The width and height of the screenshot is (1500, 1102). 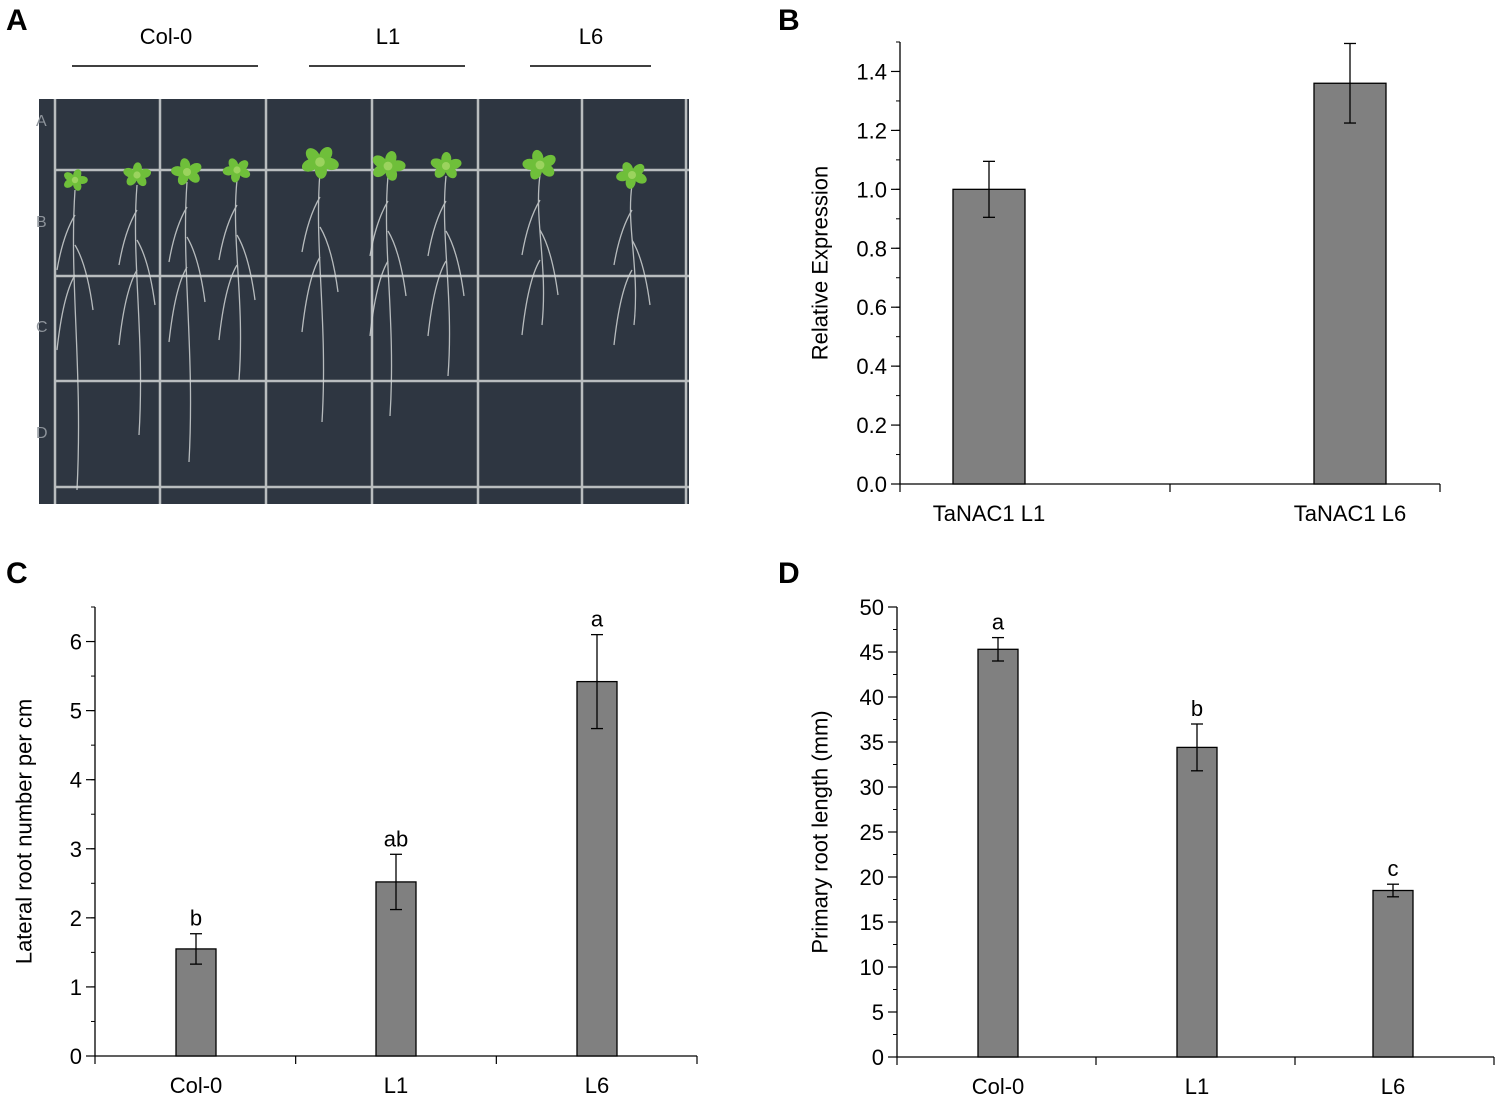 What do you see at coordinates (42, 433) in the screenshot?
I see `photo-row-mark-d: D` at bounding box center [42, 433].